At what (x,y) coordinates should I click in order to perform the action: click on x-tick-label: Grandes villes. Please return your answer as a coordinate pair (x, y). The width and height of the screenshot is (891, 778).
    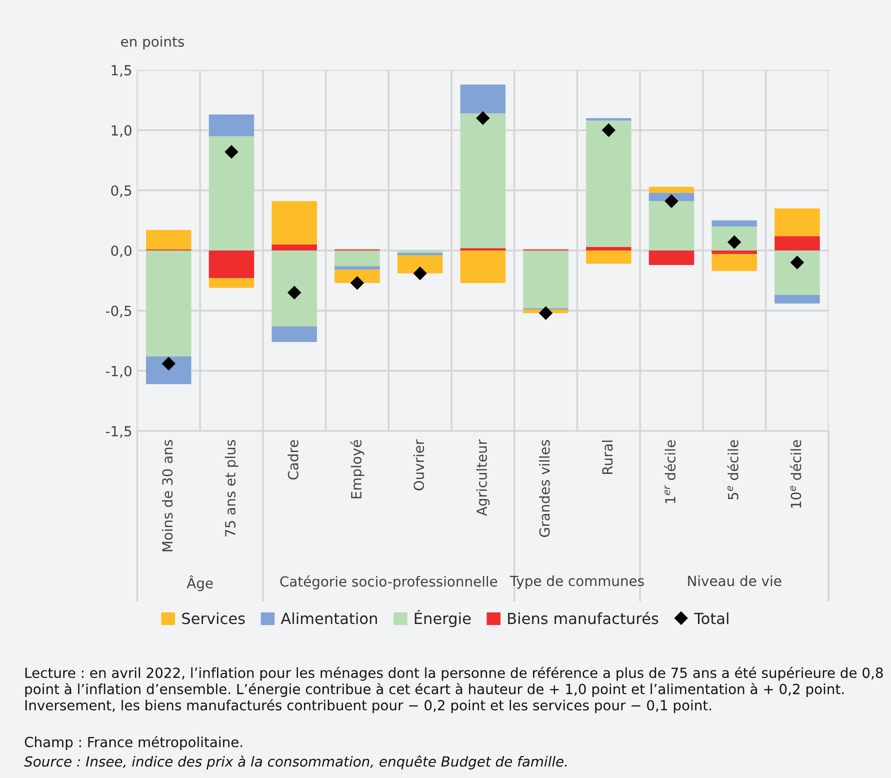
    Looking at the image, I should click on (544, 488).